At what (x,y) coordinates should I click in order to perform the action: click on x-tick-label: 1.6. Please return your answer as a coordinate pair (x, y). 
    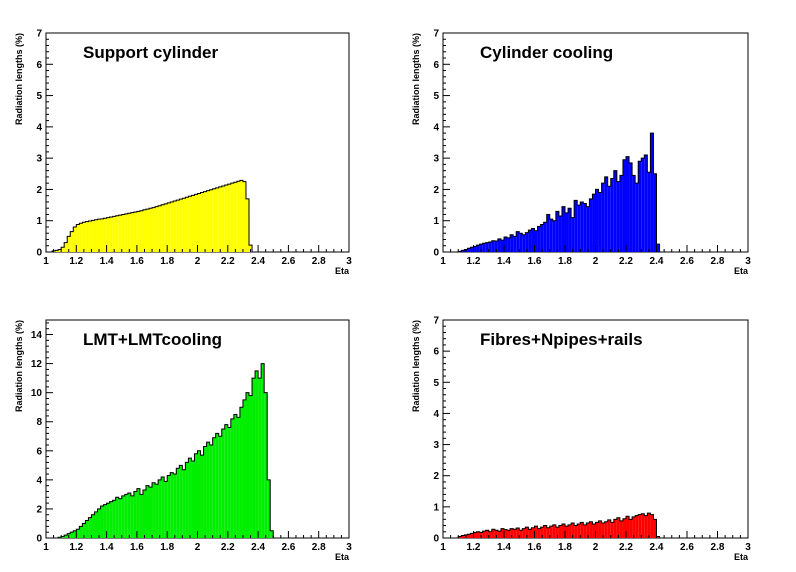
    Looking at the image, I should click on (137, 261).